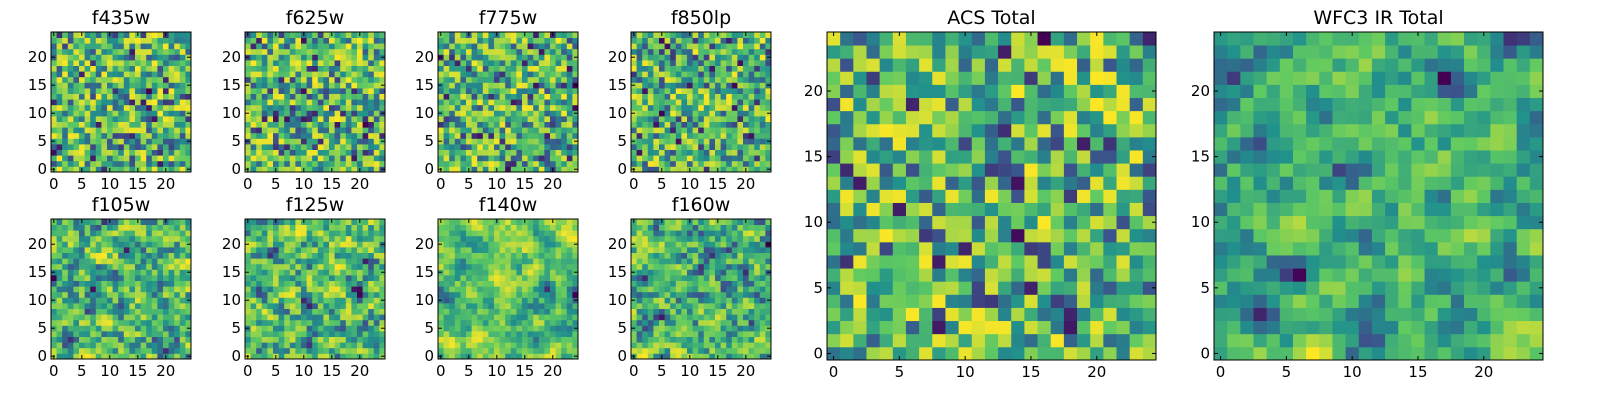  Describe the element at coordinates (424, 272) in the screenshot. I see `y-tick-label: 15` at that location.